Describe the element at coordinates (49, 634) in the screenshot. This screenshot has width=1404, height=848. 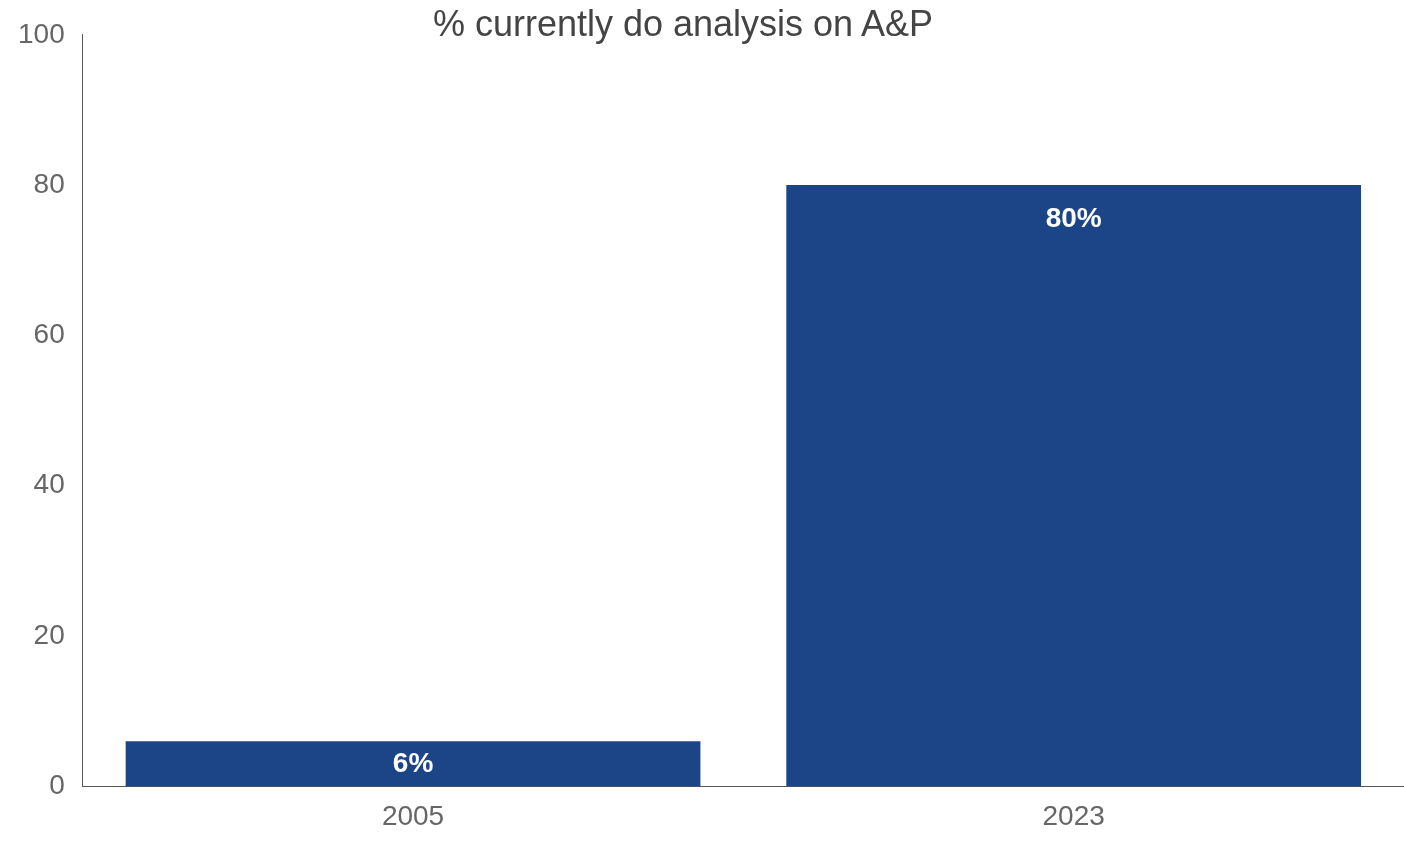
I see `y-tick-label: 20` at that location.